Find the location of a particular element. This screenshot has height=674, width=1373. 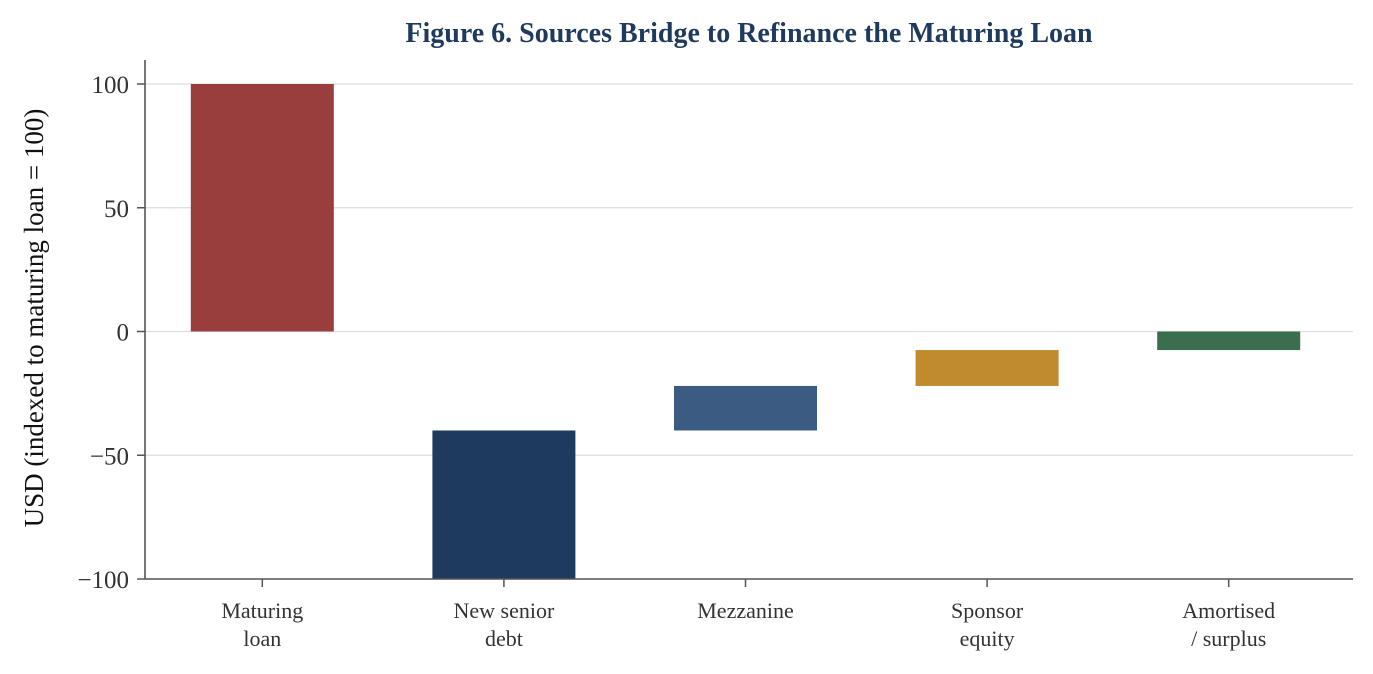

y-tick-label: 0 is located at coordinates (123, 333).